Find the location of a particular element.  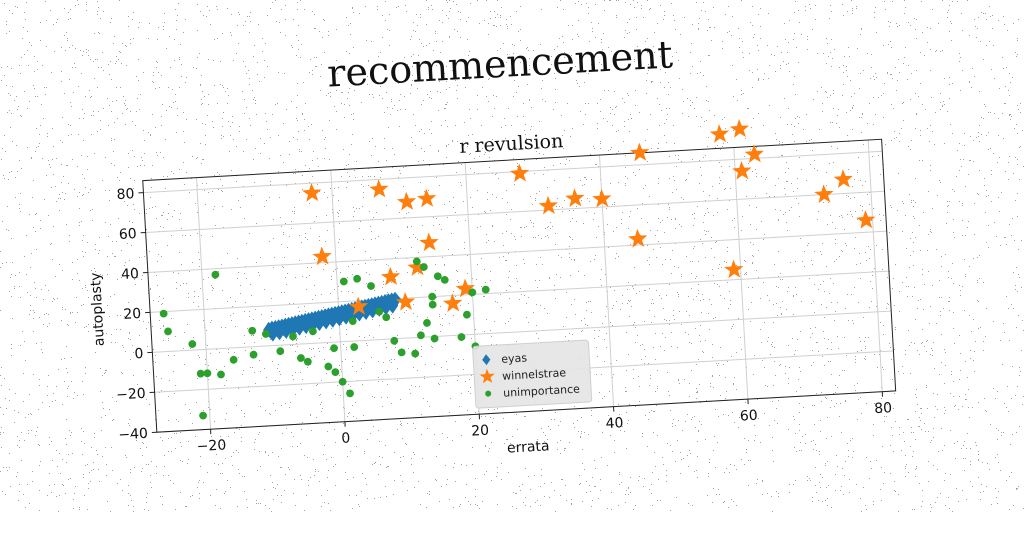

x-axis-label: errata is located at coordinates (528, 447).